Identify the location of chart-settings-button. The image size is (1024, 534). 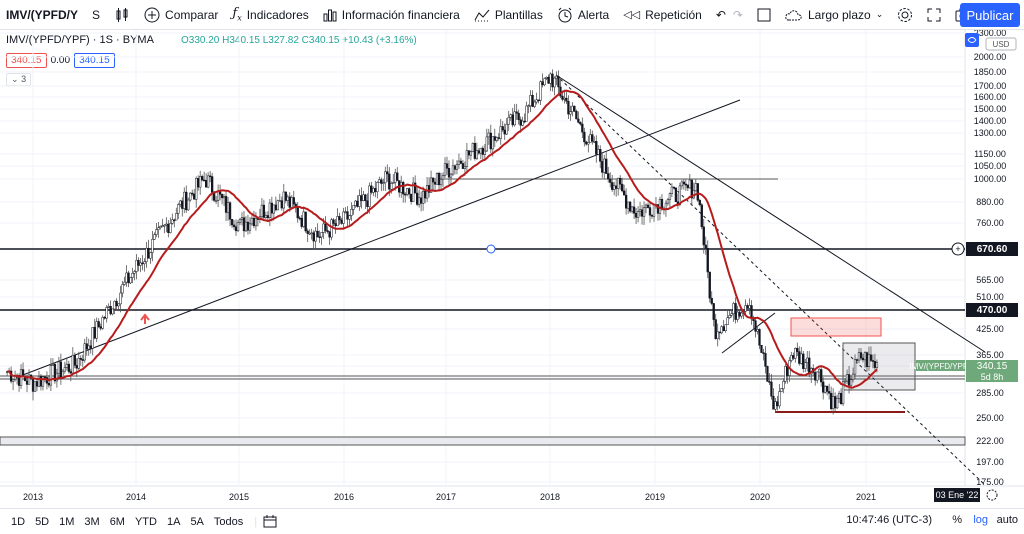
(992, 495).